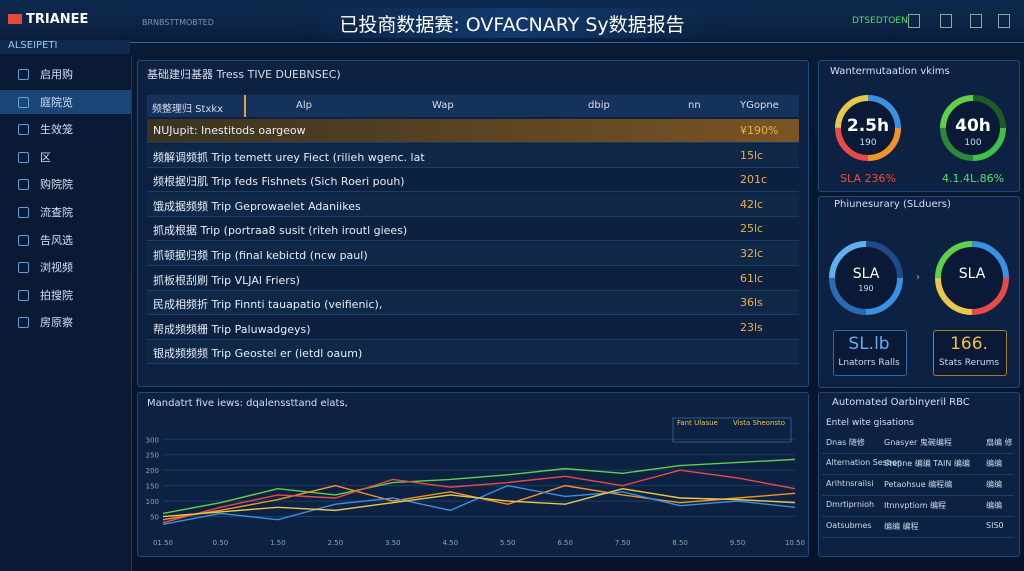 Image resolution: width=1024 pixels, height=571 pixels. Describe the element at coordinates (257, 206) in the screenshot. I see `row-name: 饿成据频频 Trip Geprowaelet Adaniikes` at that location.